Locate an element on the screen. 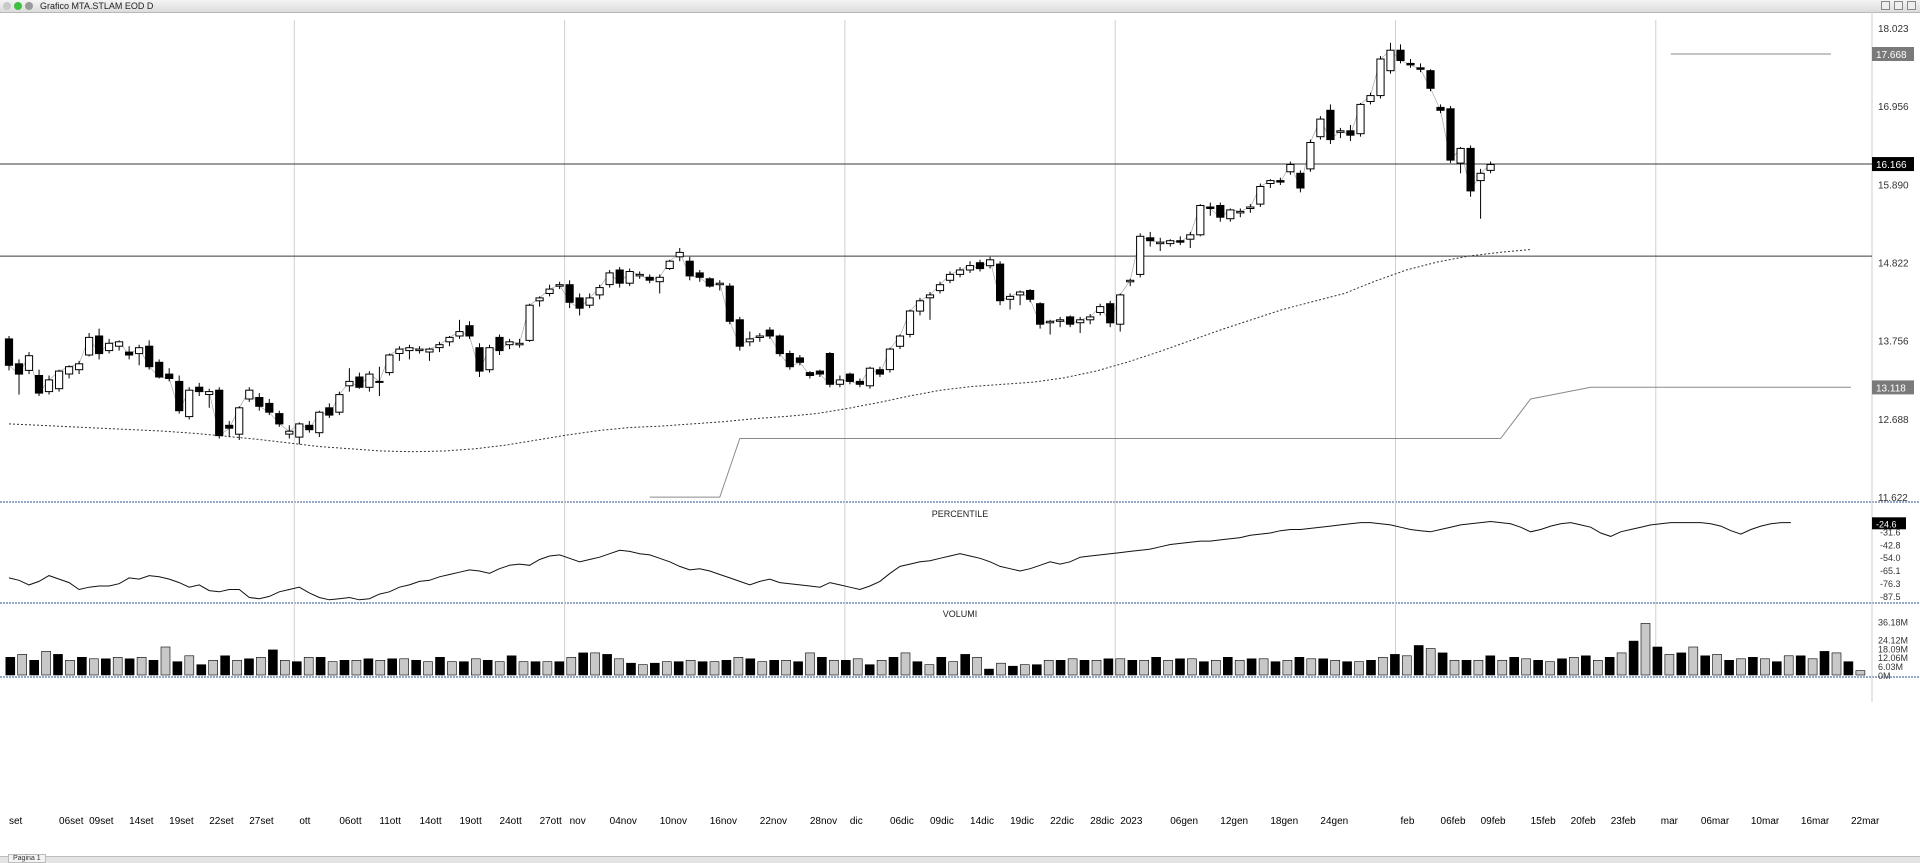  window-titlebar: Grafico MTA.STLAM EOD D is located at coordinates (960, 6).